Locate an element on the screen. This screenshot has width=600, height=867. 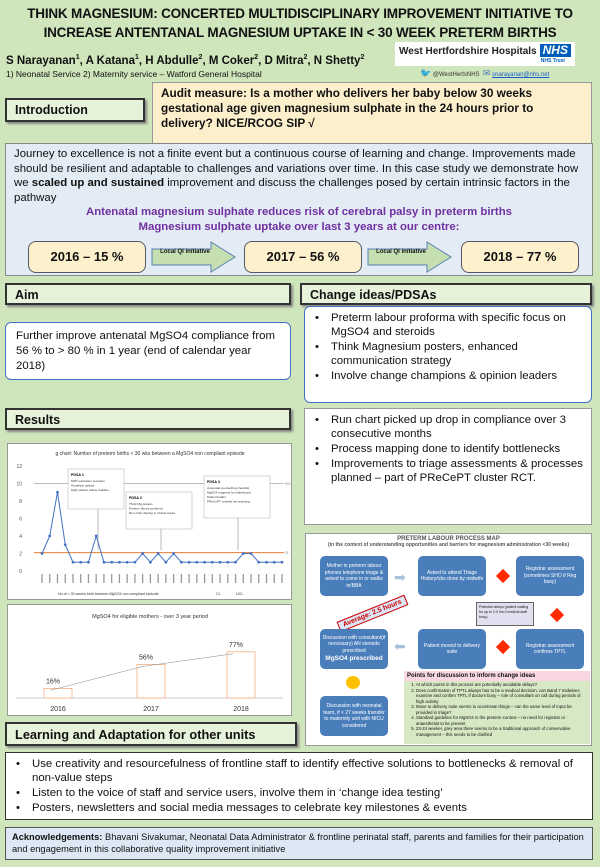
change-ideas-heading: Change ideas/PDSAs is located at coordinates (446, 294).